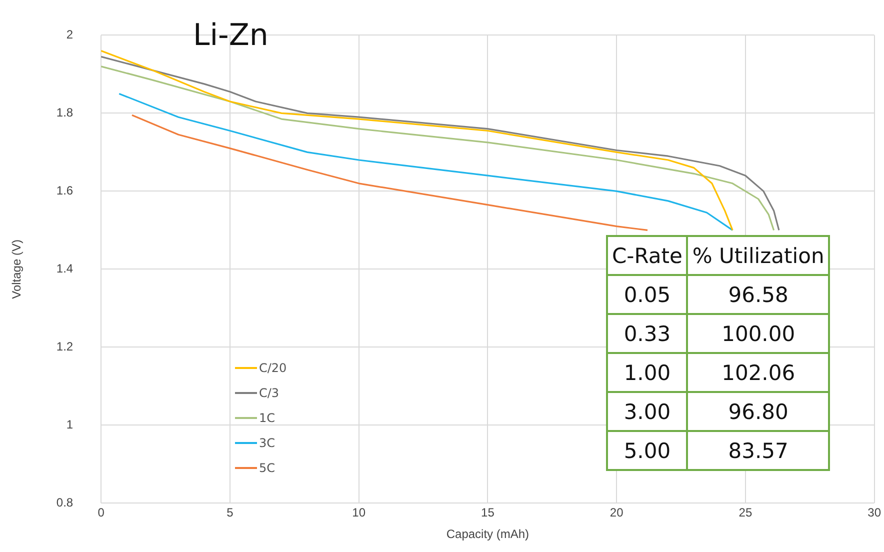 The width and height of the screenshot is (884, 552). Describe the element at coordinates (267, 467) in the screenshot. I see `legend-label: 5C` at that location.